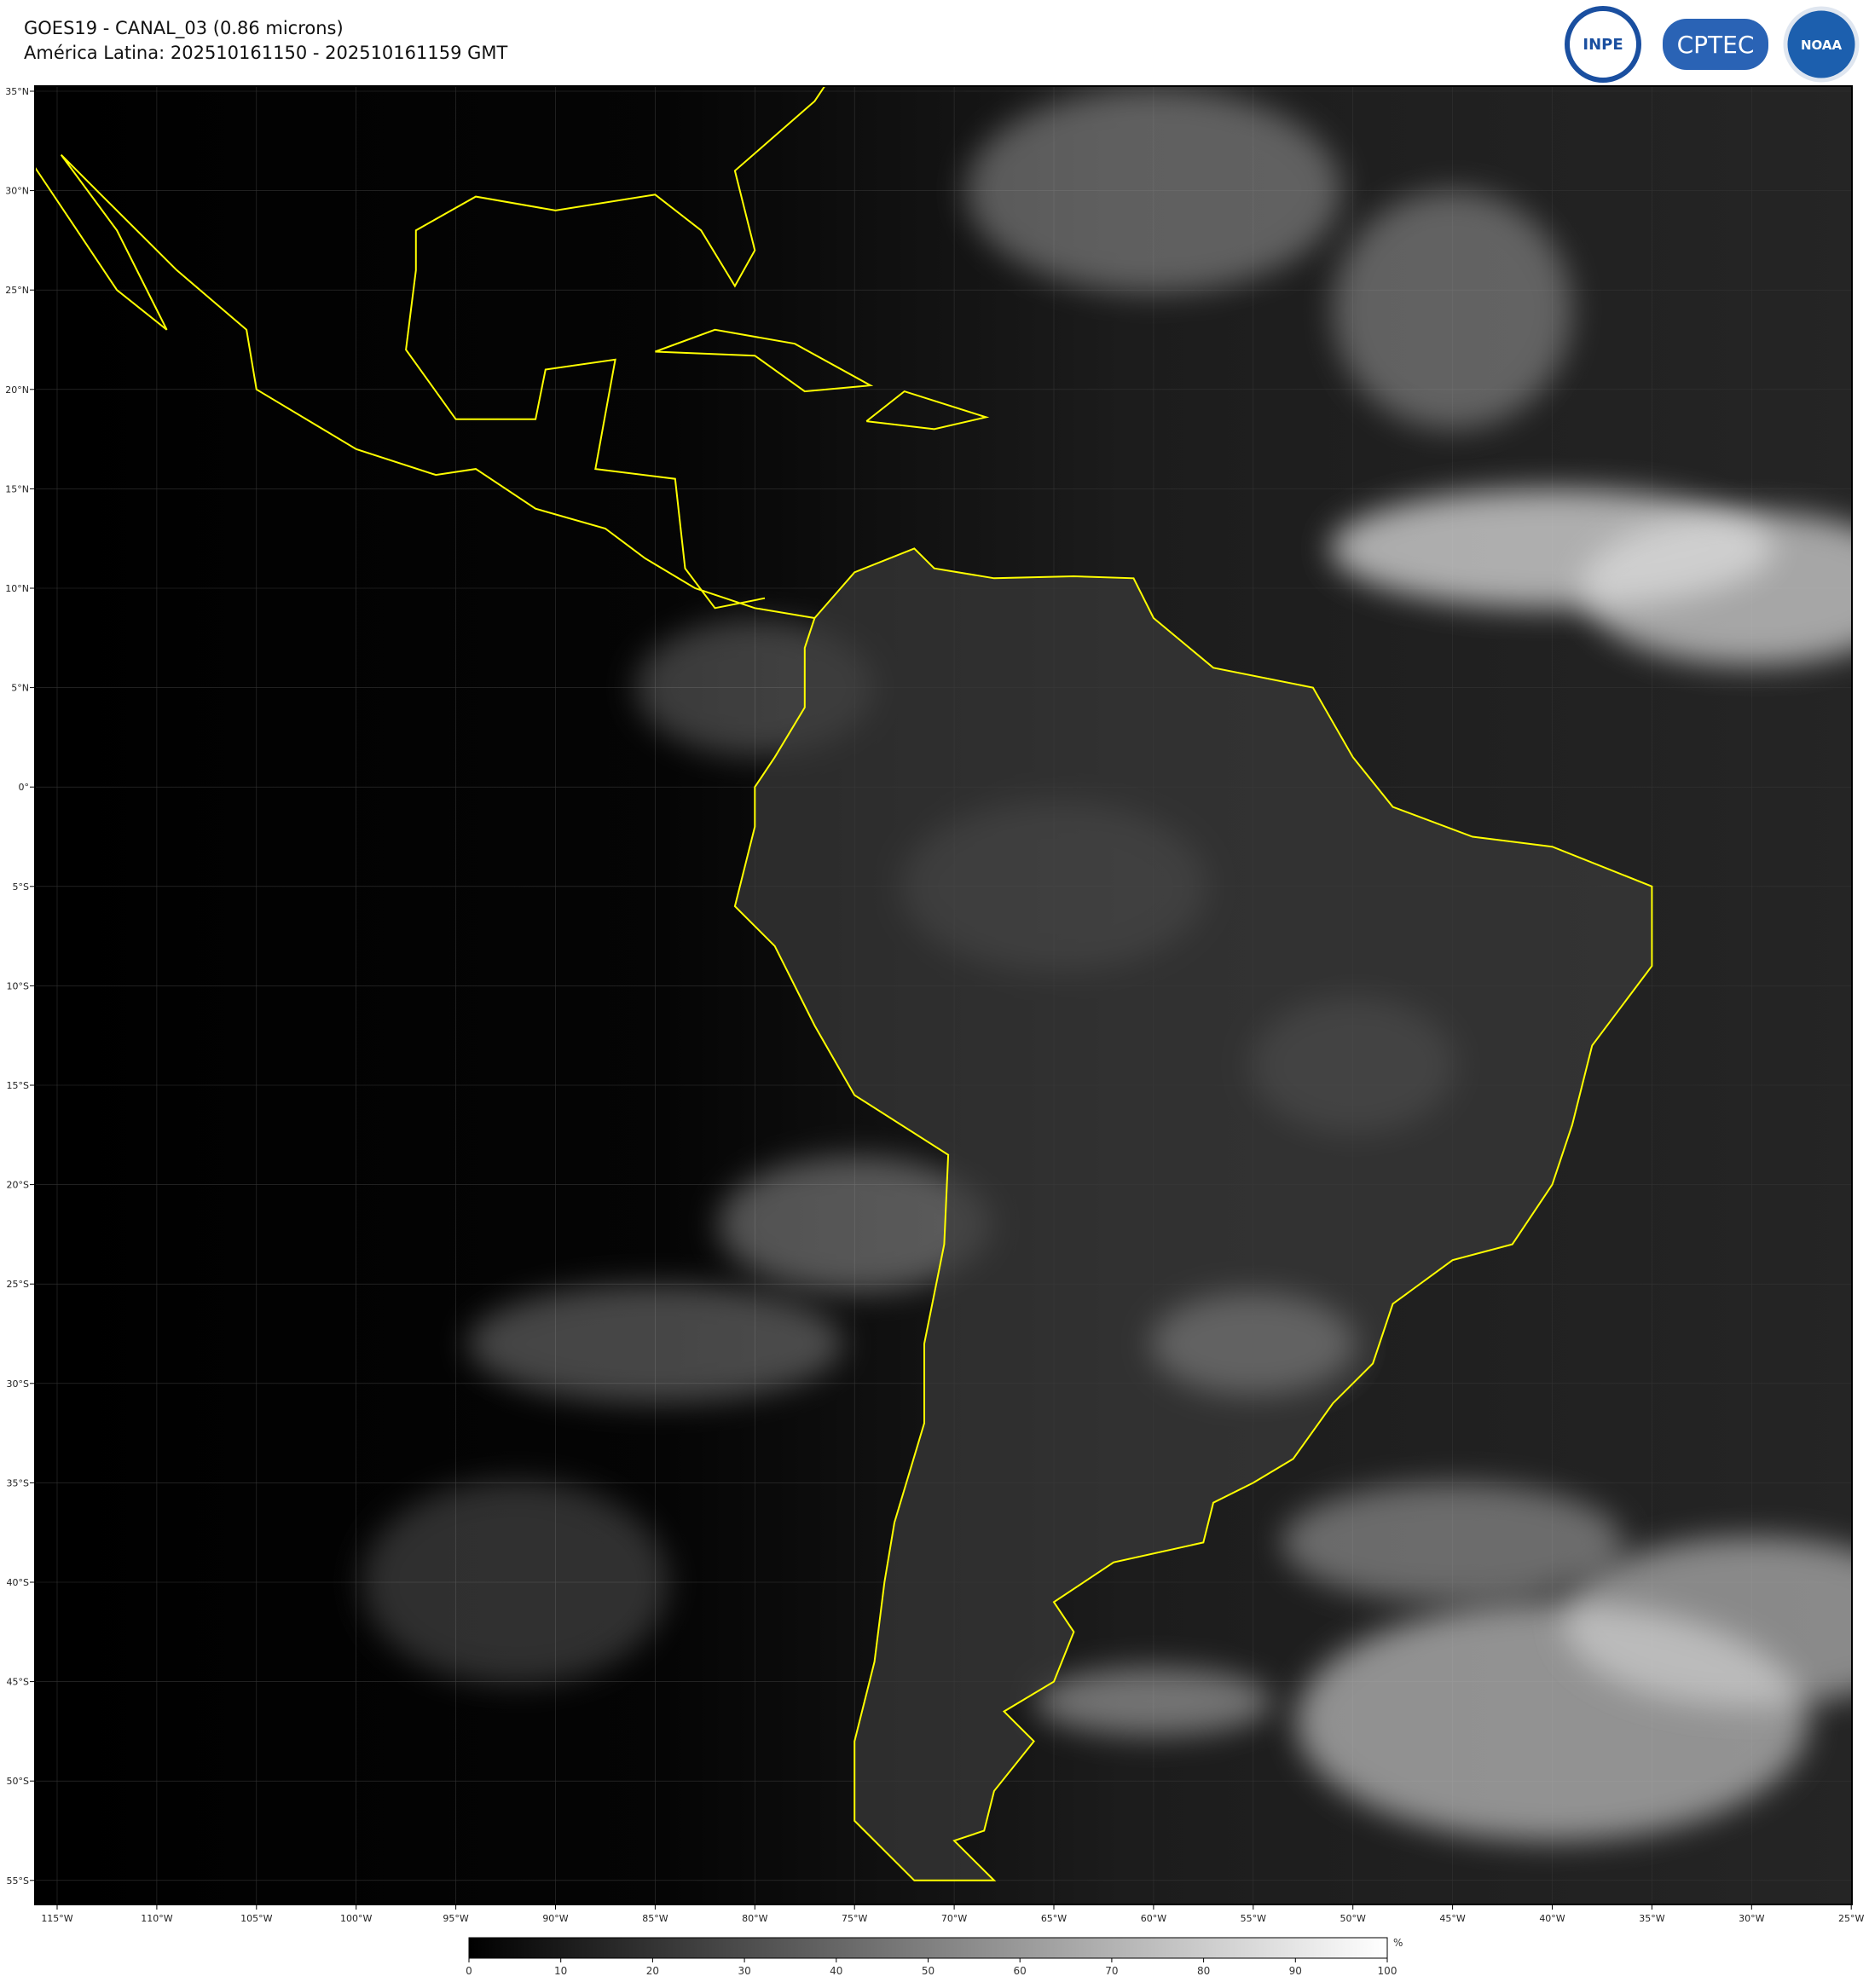  What do you see at coordinates (1111, 1971) in the screenshot?
I see `colorbar-label: 70` at bounding box center [1111, 1971].